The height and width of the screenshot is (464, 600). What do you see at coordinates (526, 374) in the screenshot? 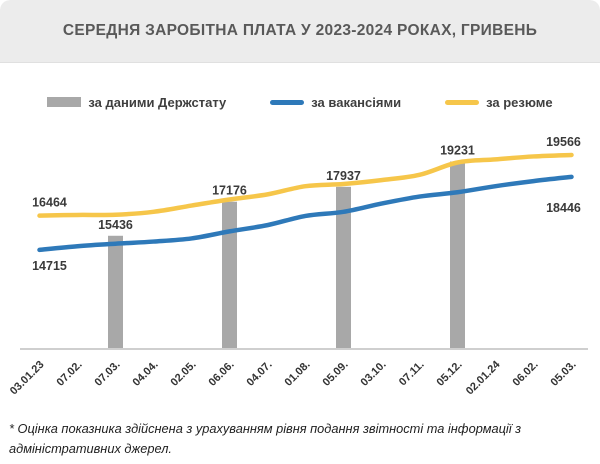
I see `x-tick-label-06.02.: 06.02.` at bounding box center [526, 374].